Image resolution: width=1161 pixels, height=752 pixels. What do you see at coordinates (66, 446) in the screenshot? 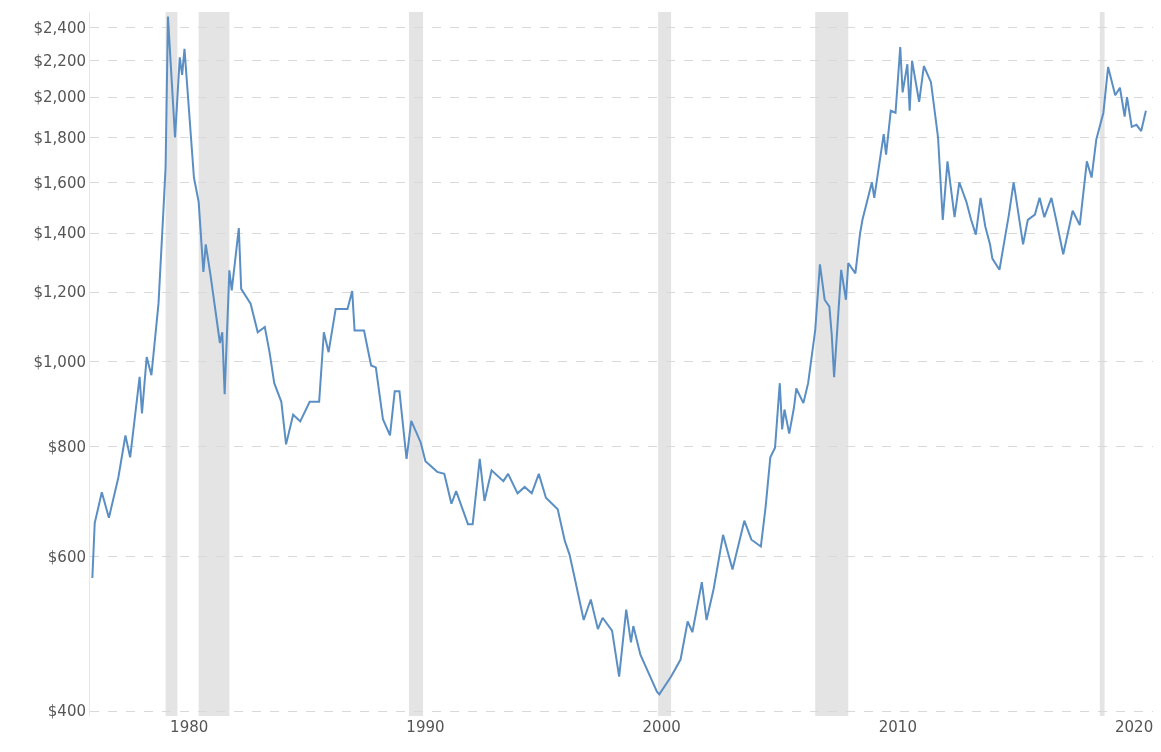
I see `y-tick-label: $800` at bounding box center [66, 446].